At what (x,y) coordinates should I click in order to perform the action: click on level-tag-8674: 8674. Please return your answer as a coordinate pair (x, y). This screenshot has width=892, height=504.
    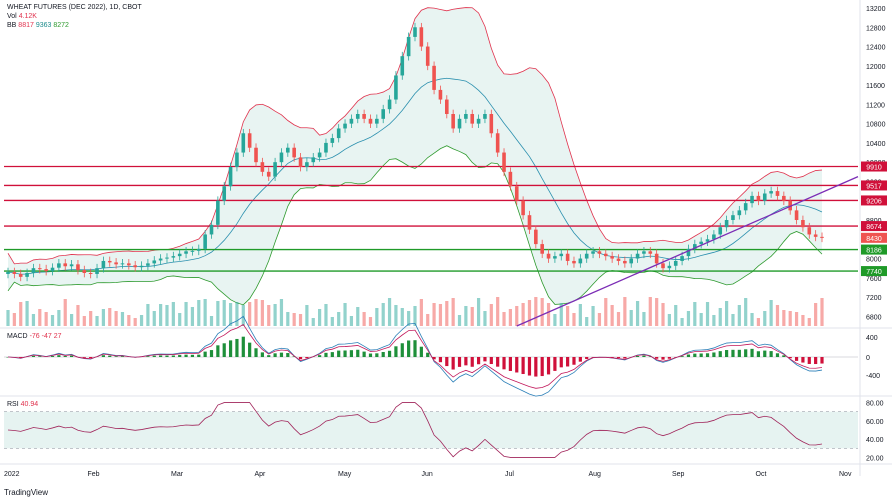
    Looking at the image, I should click on (874, 227).